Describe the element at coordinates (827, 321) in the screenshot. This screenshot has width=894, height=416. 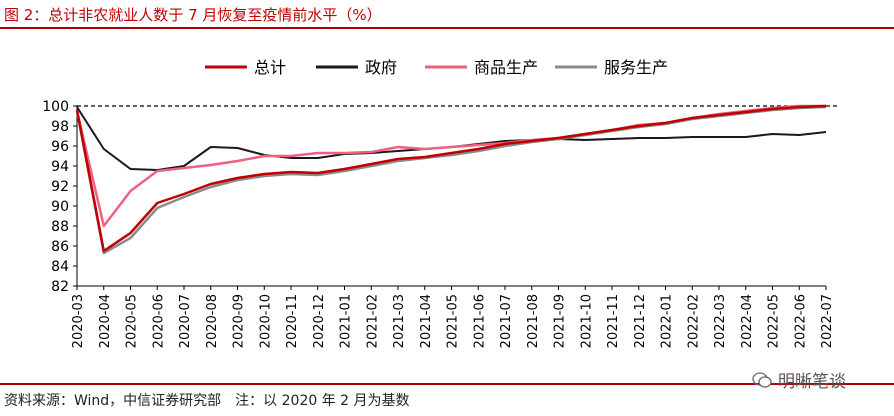
I see `x-tick-label: 2022-07` at that location.